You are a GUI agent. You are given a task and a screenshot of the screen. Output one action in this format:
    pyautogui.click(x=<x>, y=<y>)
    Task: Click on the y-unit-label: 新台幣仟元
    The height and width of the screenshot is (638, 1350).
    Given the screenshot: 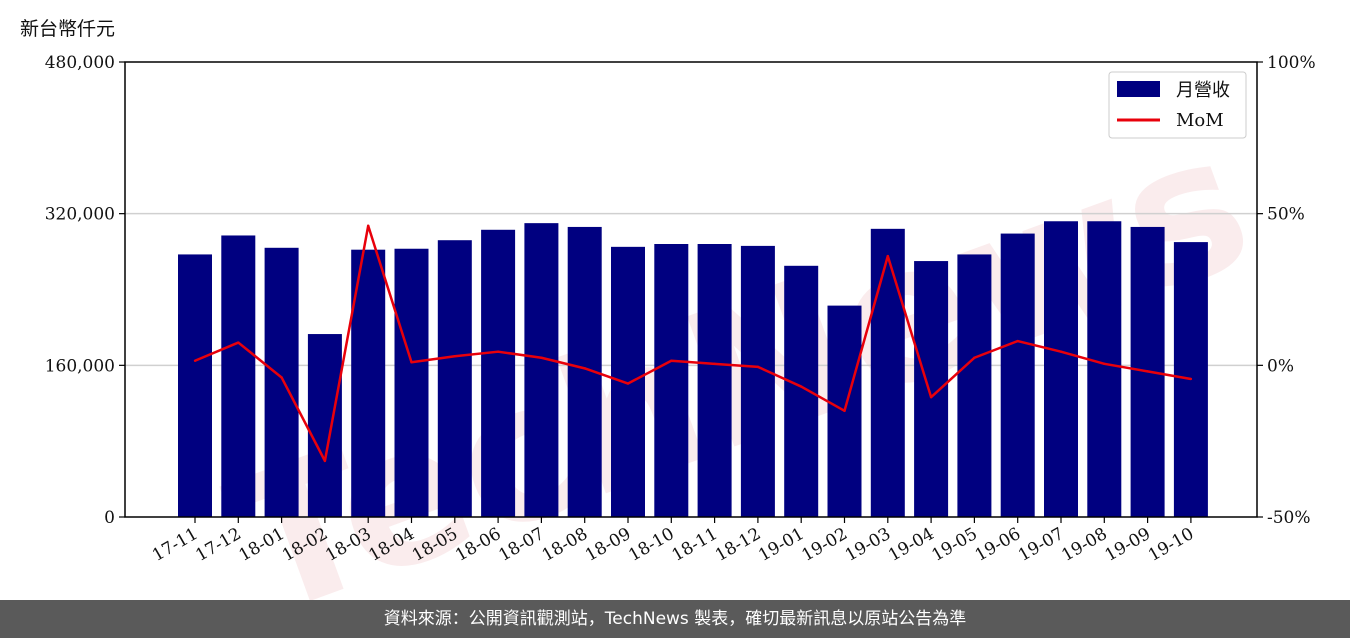 What is the action you would take?
    pyautogui.click(x=68, y=29)
    